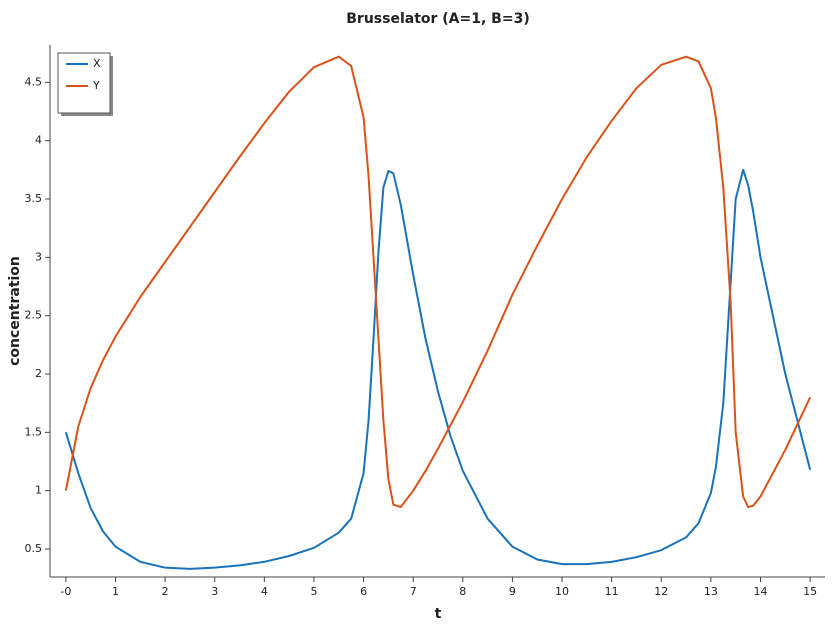  What do you see at coordinates (661, 591) in the screenshot?
I see `x-tick-label: 12` at bounding box center [661, 591].